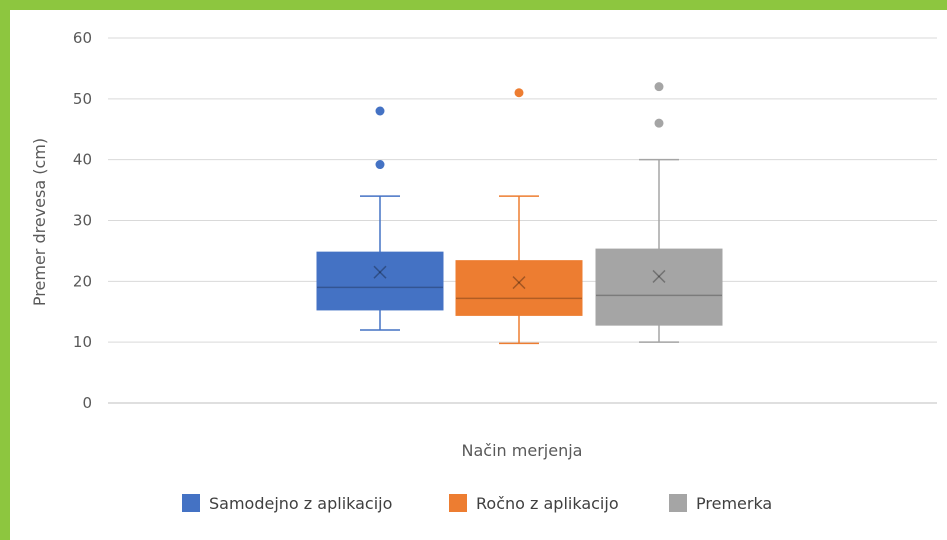 The width and height of the screenshot is (947, 540). Describe the element at coordinates (82, 38) in the screenshot. I see `y-tick-label-60: 60` at that location.